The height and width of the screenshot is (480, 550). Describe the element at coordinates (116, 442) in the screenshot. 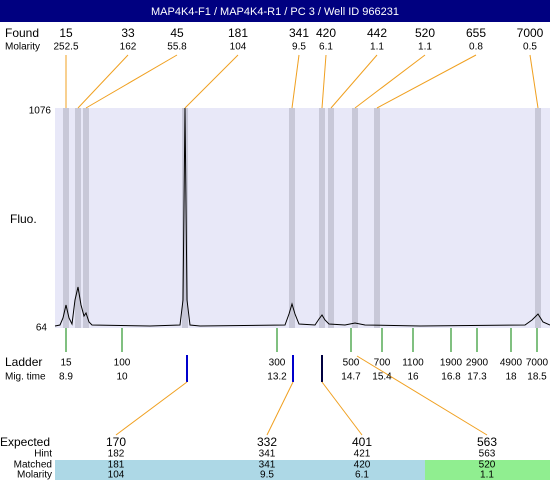

I see `expected: 170` at that location.